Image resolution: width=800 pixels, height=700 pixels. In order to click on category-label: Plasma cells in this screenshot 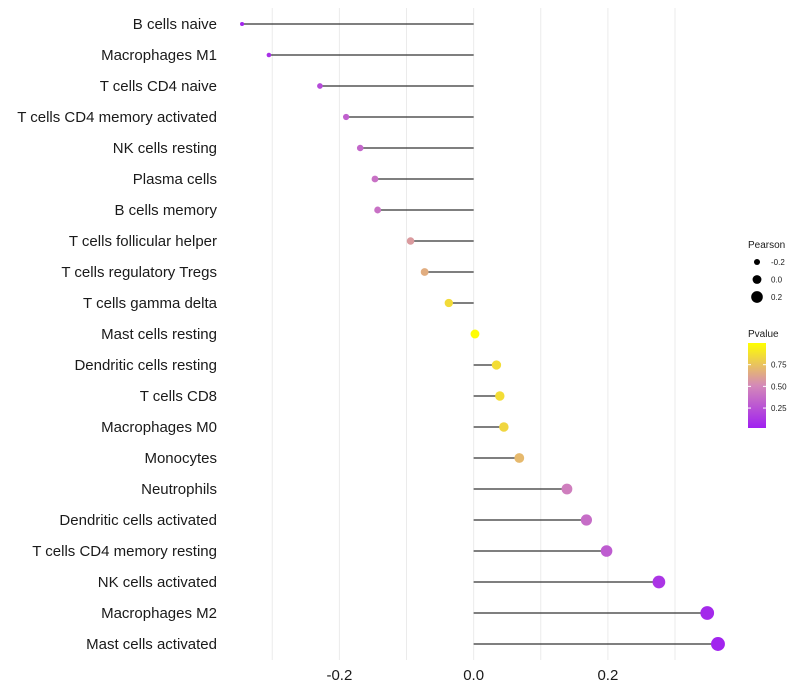, I will do `click(175, 179)`.